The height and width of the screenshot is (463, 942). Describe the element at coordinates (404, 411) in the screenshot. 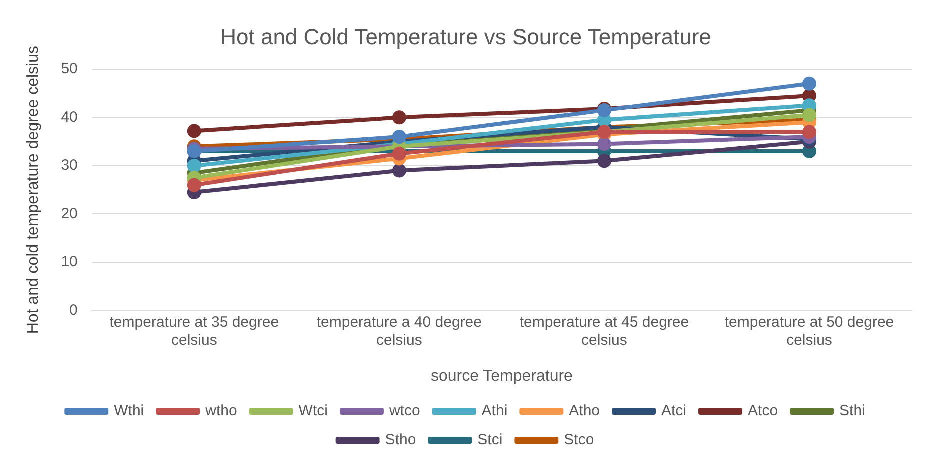

I see `legend-label: wtco` at that location.